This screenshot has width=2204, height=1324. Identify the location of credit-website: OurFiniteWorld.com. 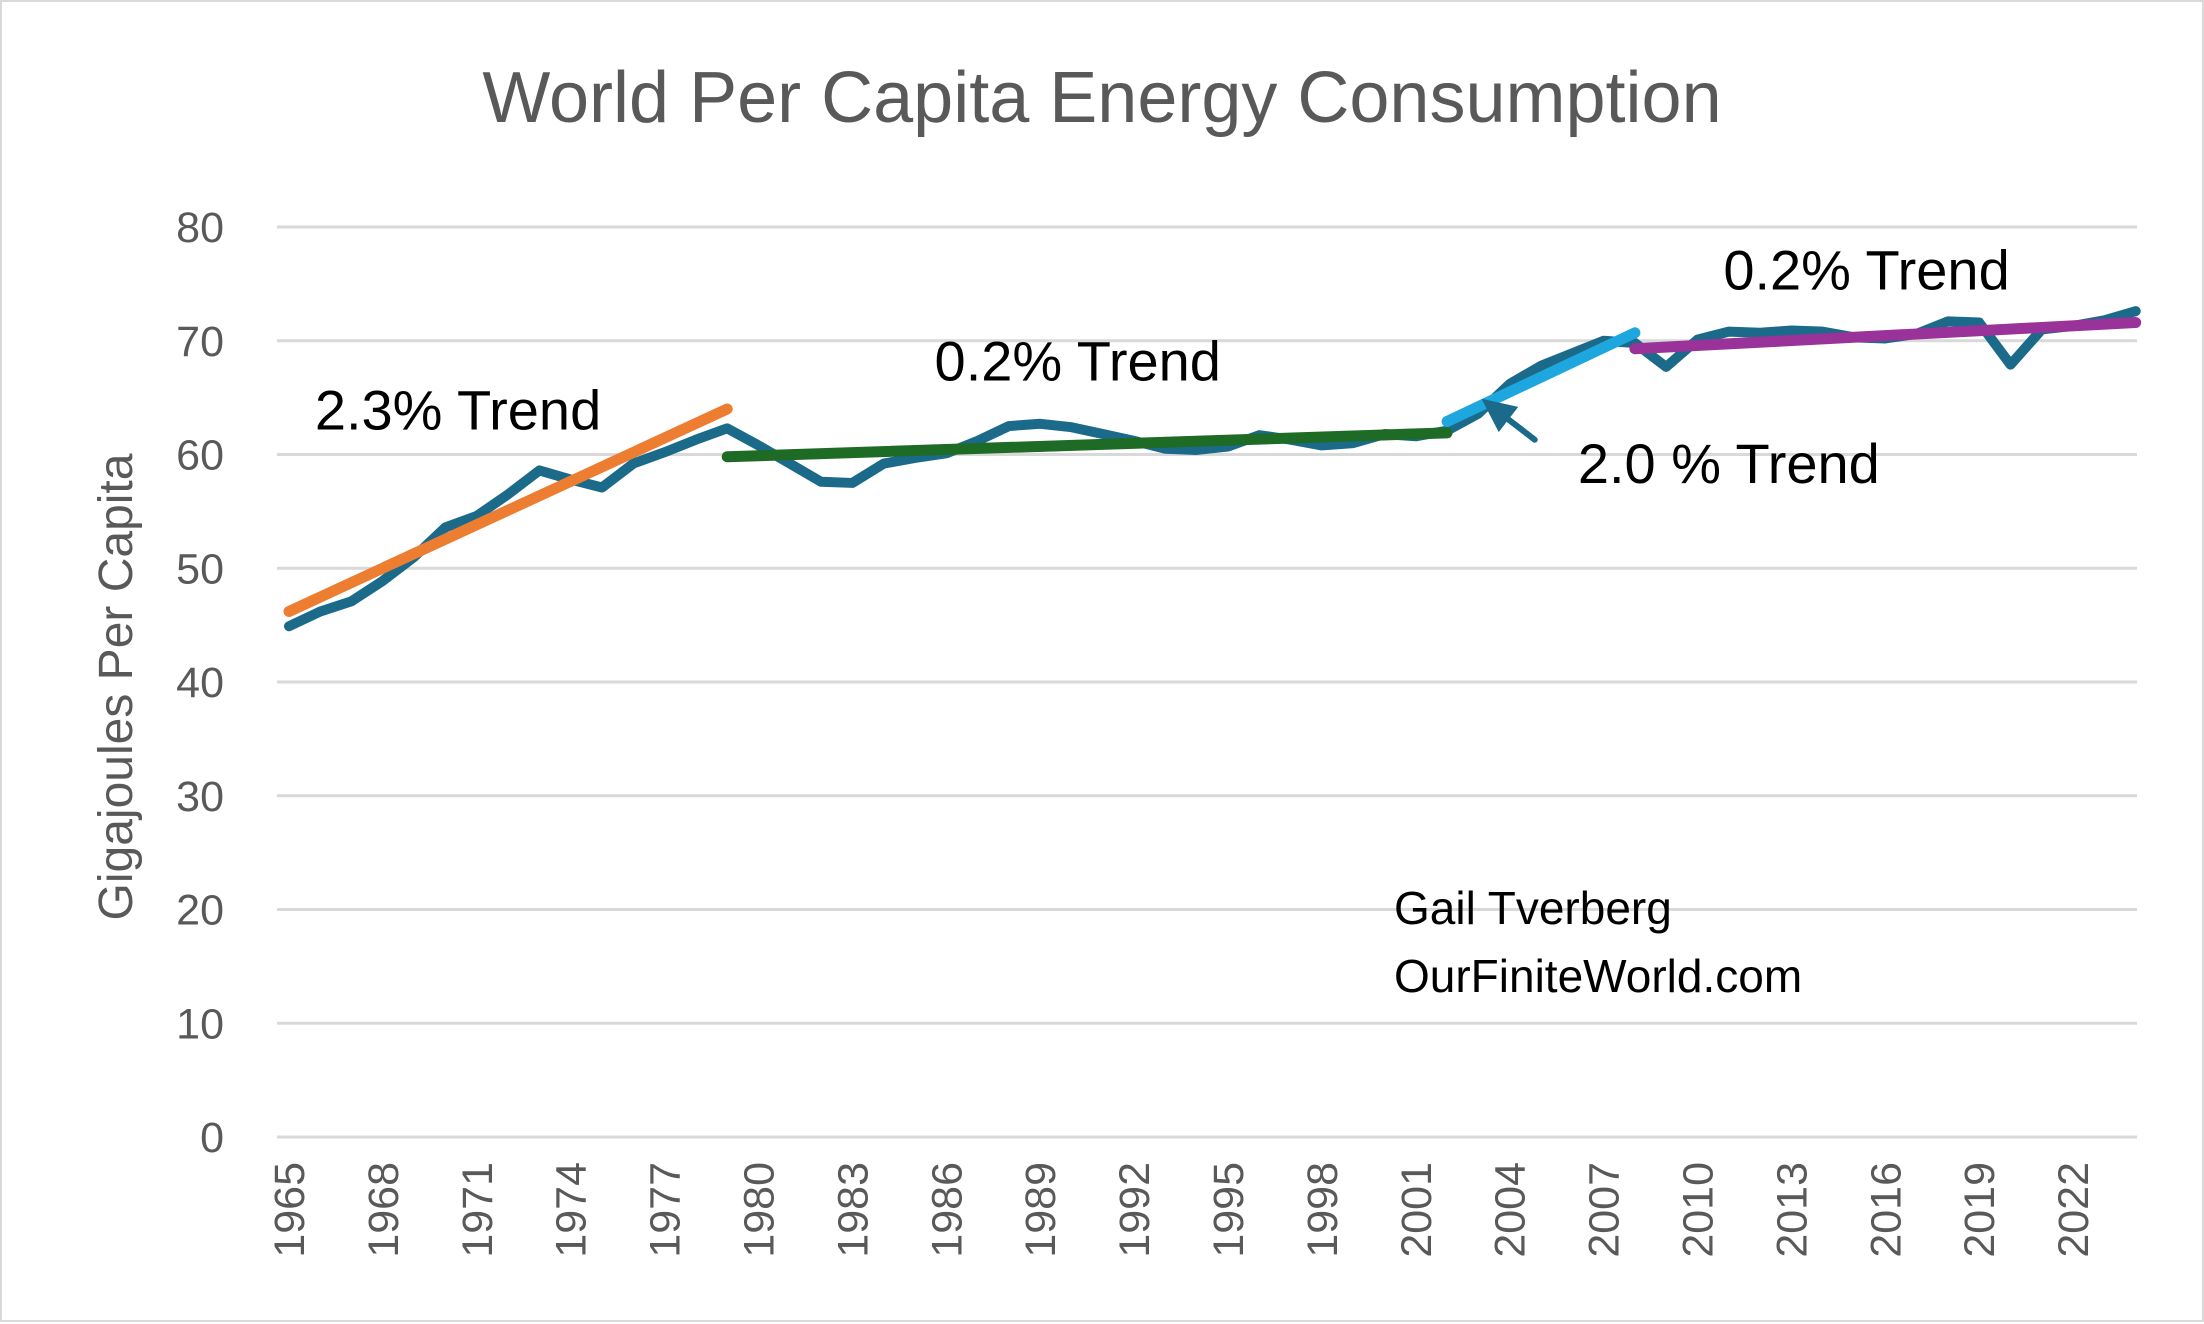
(1598, 976).